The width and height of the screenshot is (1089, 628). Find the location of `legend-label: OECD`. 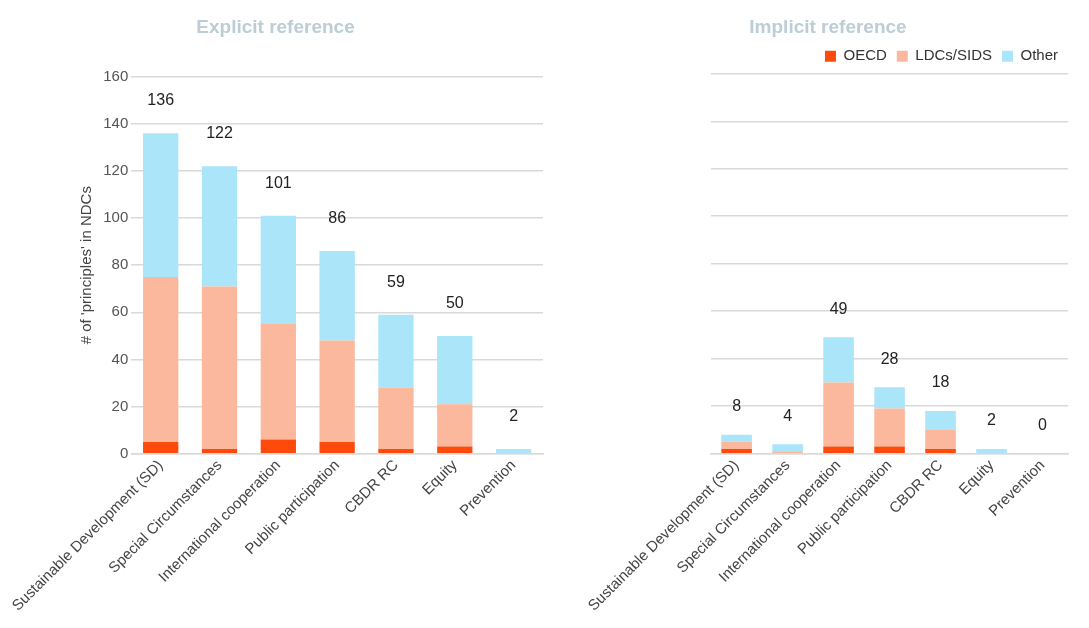

legend-label: OECD is located at coordinates (865, 55).